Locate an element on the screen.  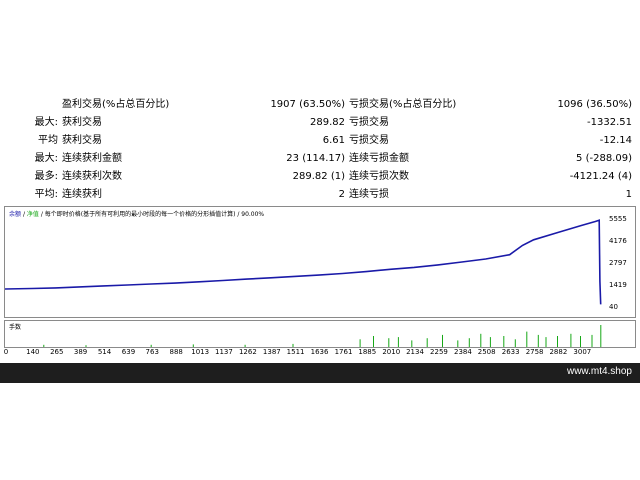
y-axis-labels: 5555 4176 2797 1419 40 is located at coordinates (621, 263).